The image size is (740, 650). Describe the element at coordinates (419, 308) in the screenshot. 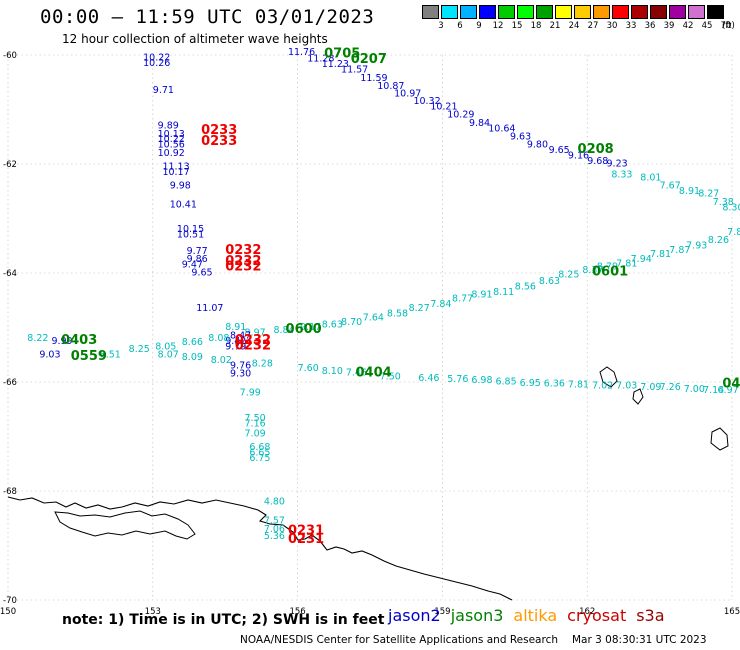

I see `swh-value-label: 8.27` at that location.